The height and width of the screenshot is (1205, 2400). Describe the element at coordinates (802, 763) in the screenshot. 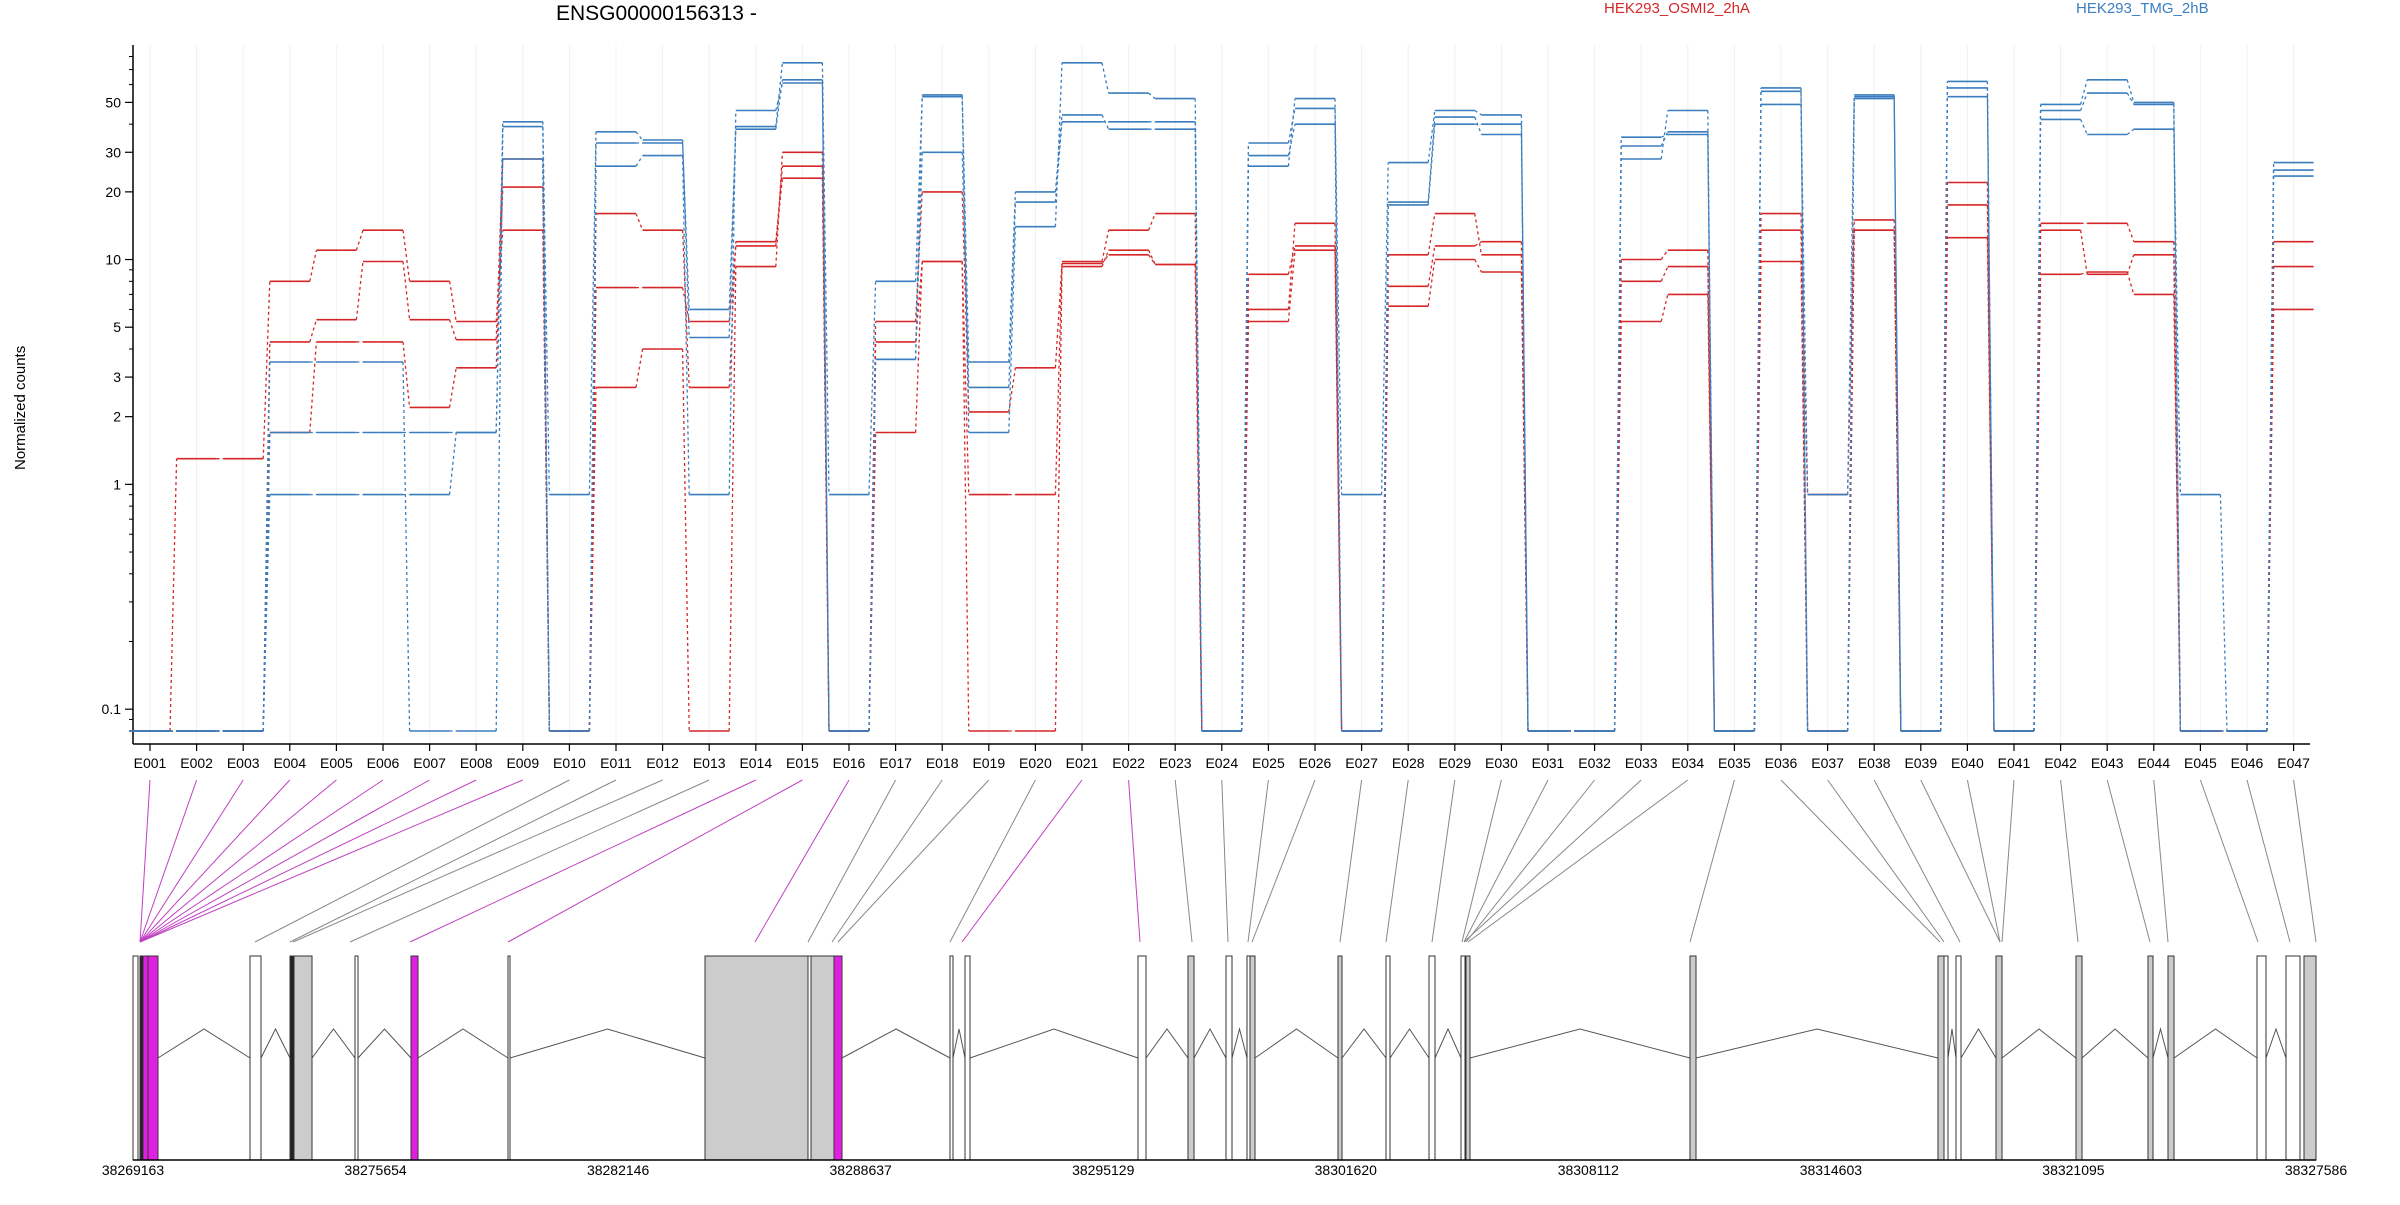

I see `x-tick-label-e015: E015` at that location.